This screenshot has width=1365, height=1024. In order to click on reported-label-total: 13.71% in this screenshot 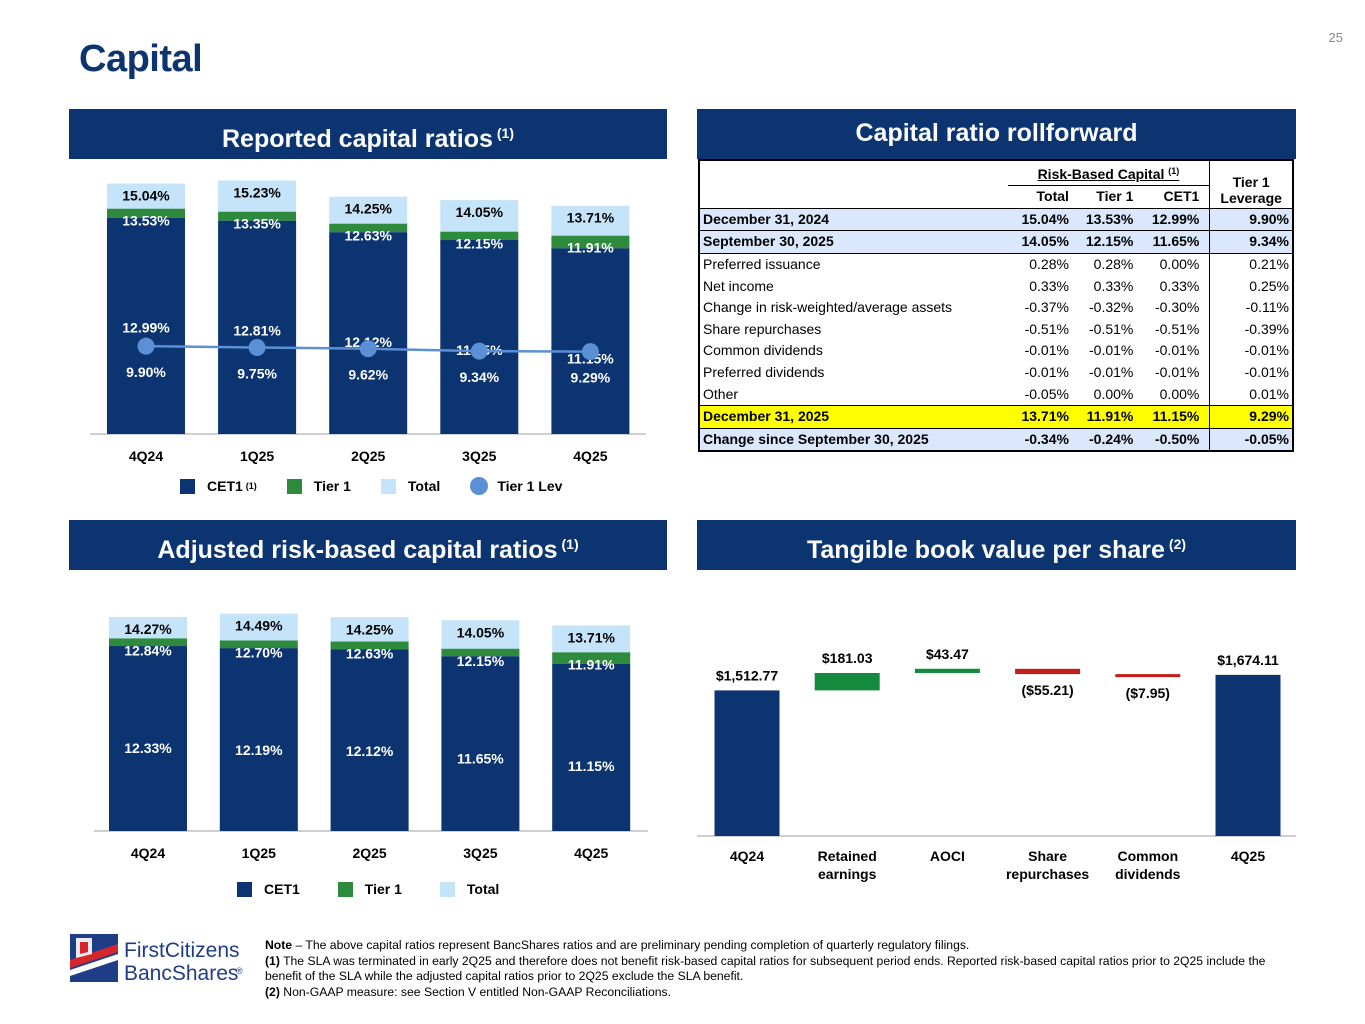, I will do `click(591, 218)`.